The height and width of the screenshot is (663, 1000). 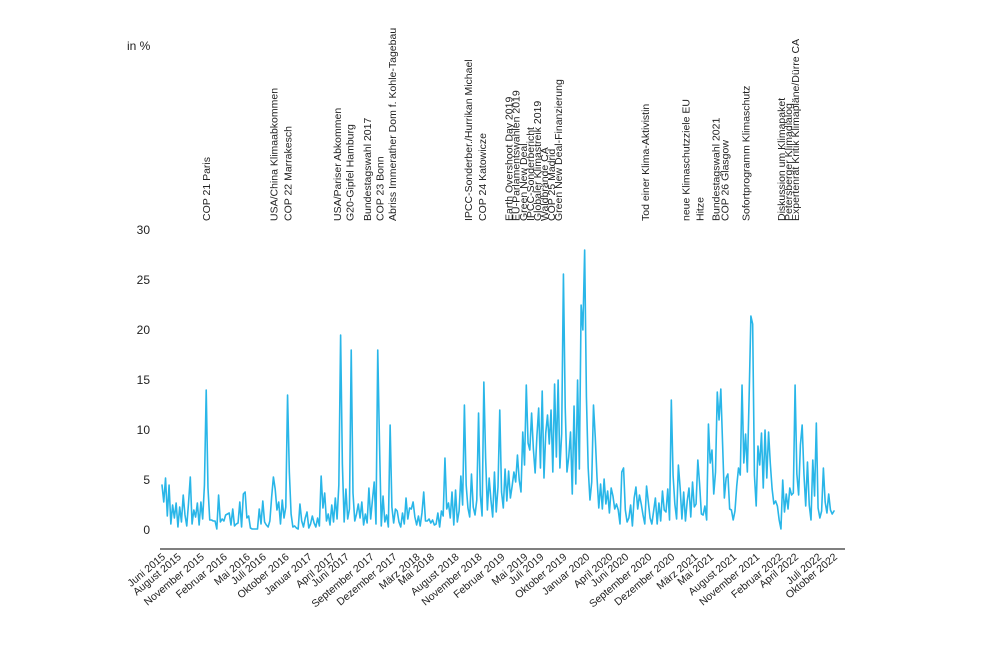 I want to click on event-annotation-6: COP 23 Bonn, so click(x=381, y=188).